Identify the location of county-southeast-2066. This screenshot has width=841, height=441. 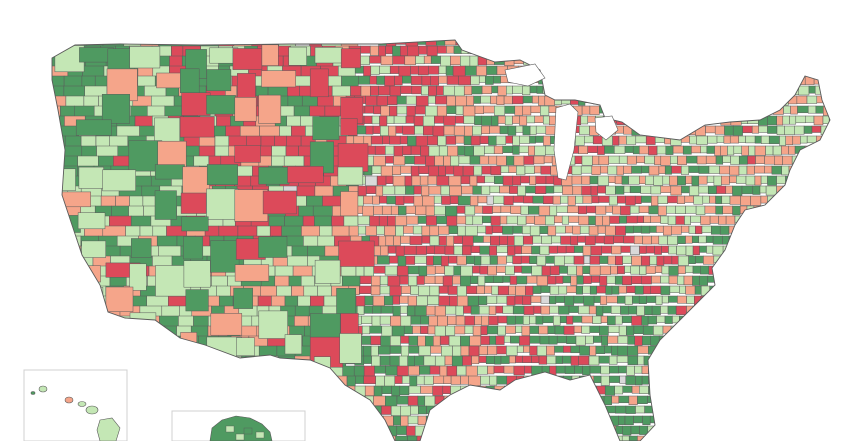
(554, 309).